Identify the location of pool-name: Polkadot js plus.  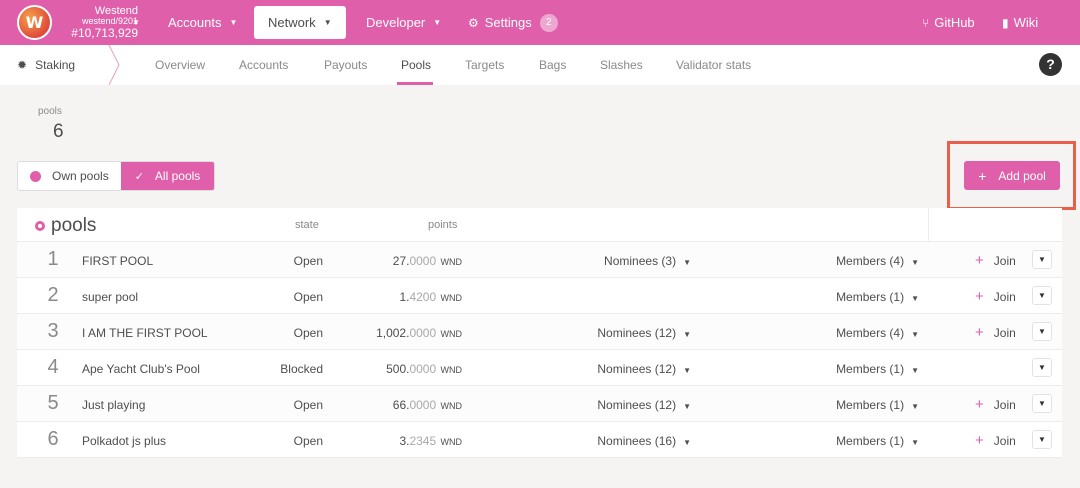
(124, 441).